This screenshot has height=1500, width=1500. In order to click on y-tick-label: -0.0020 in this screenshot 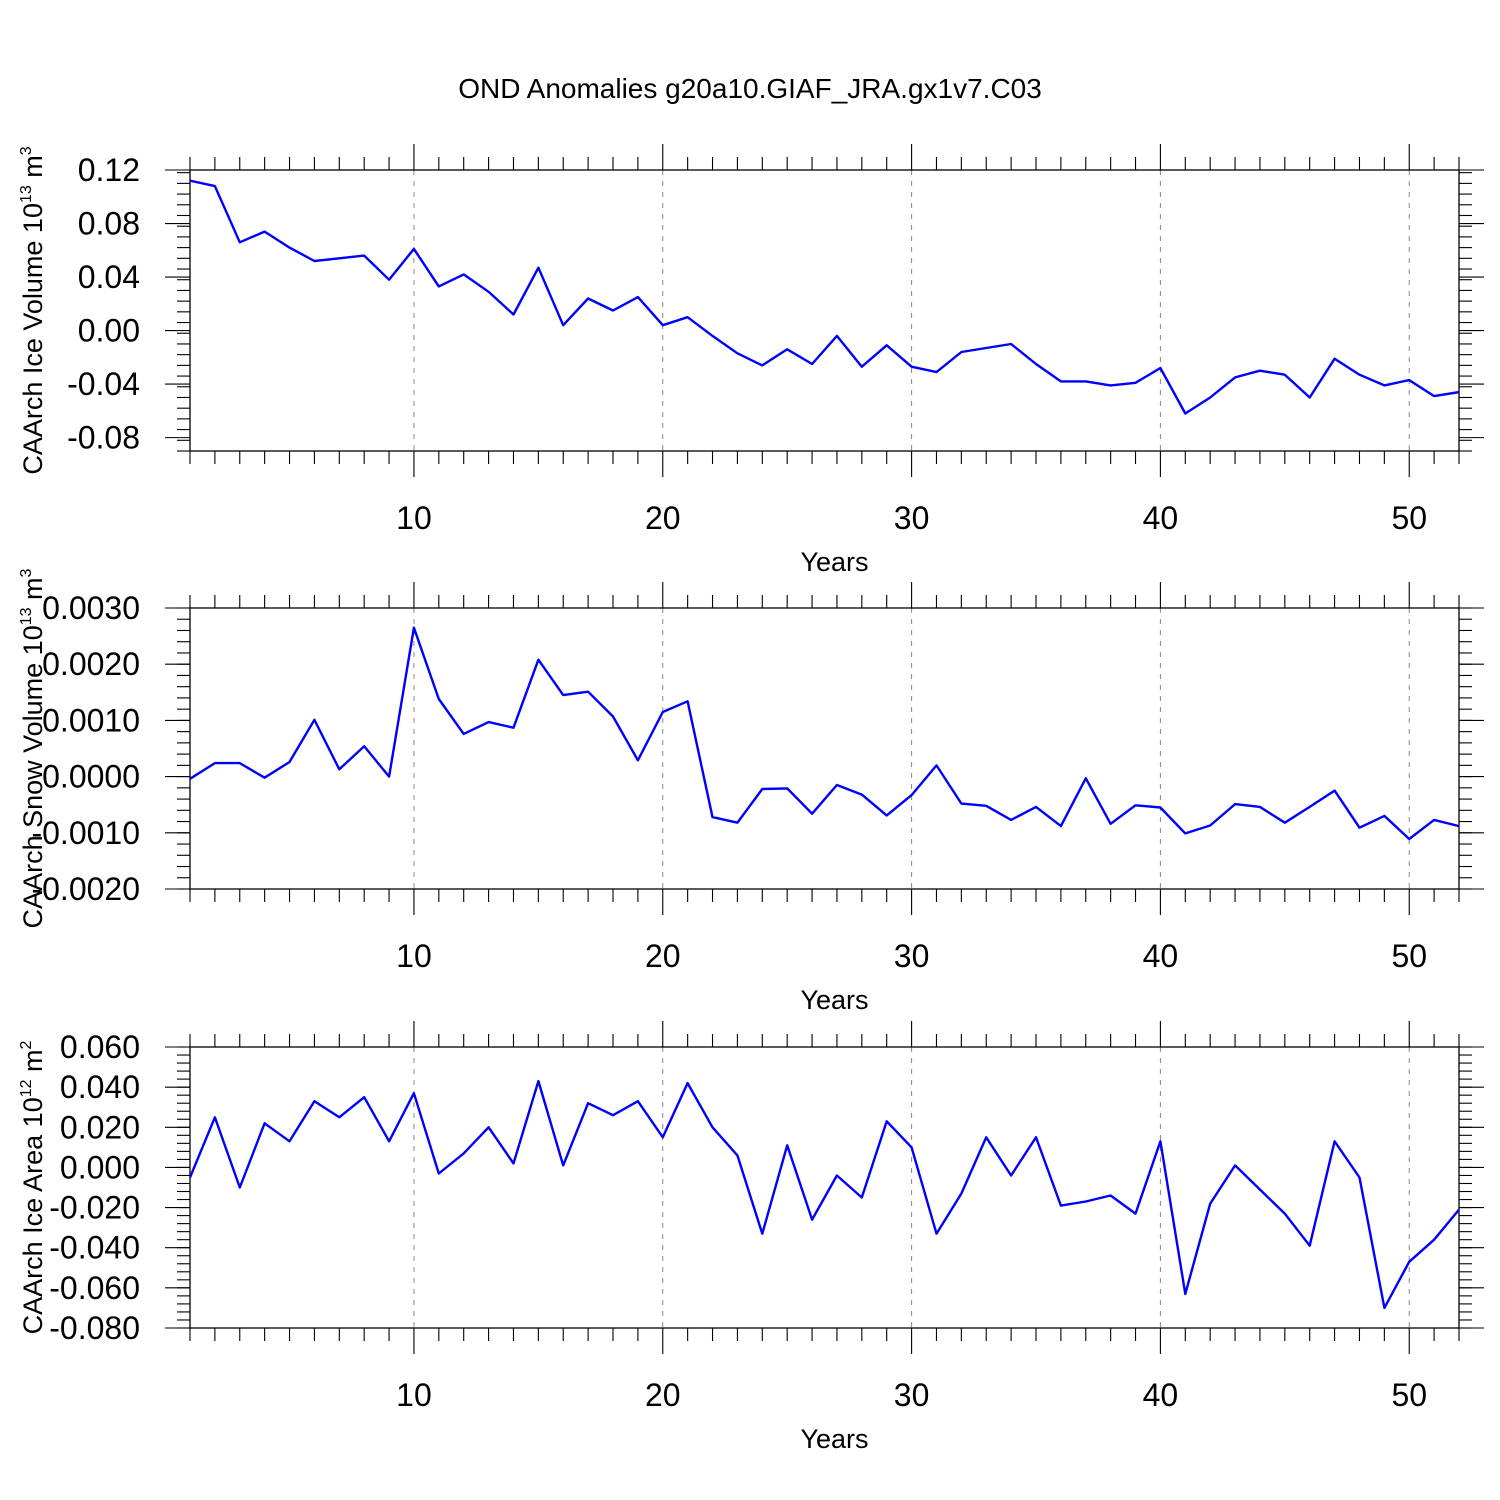, I will do `click(85, 889)`.